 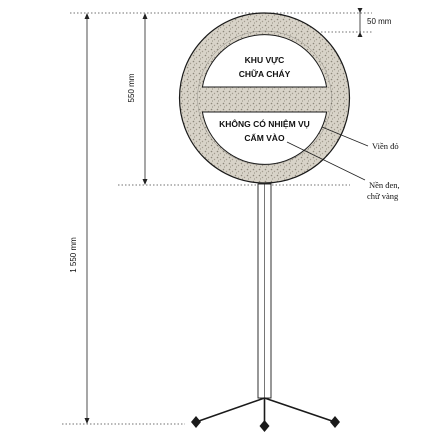 What do you see at coordinates (131, 87) in the screenshot?
I see `sign-height-label: 550 mm` at bounding box center [131, 87].